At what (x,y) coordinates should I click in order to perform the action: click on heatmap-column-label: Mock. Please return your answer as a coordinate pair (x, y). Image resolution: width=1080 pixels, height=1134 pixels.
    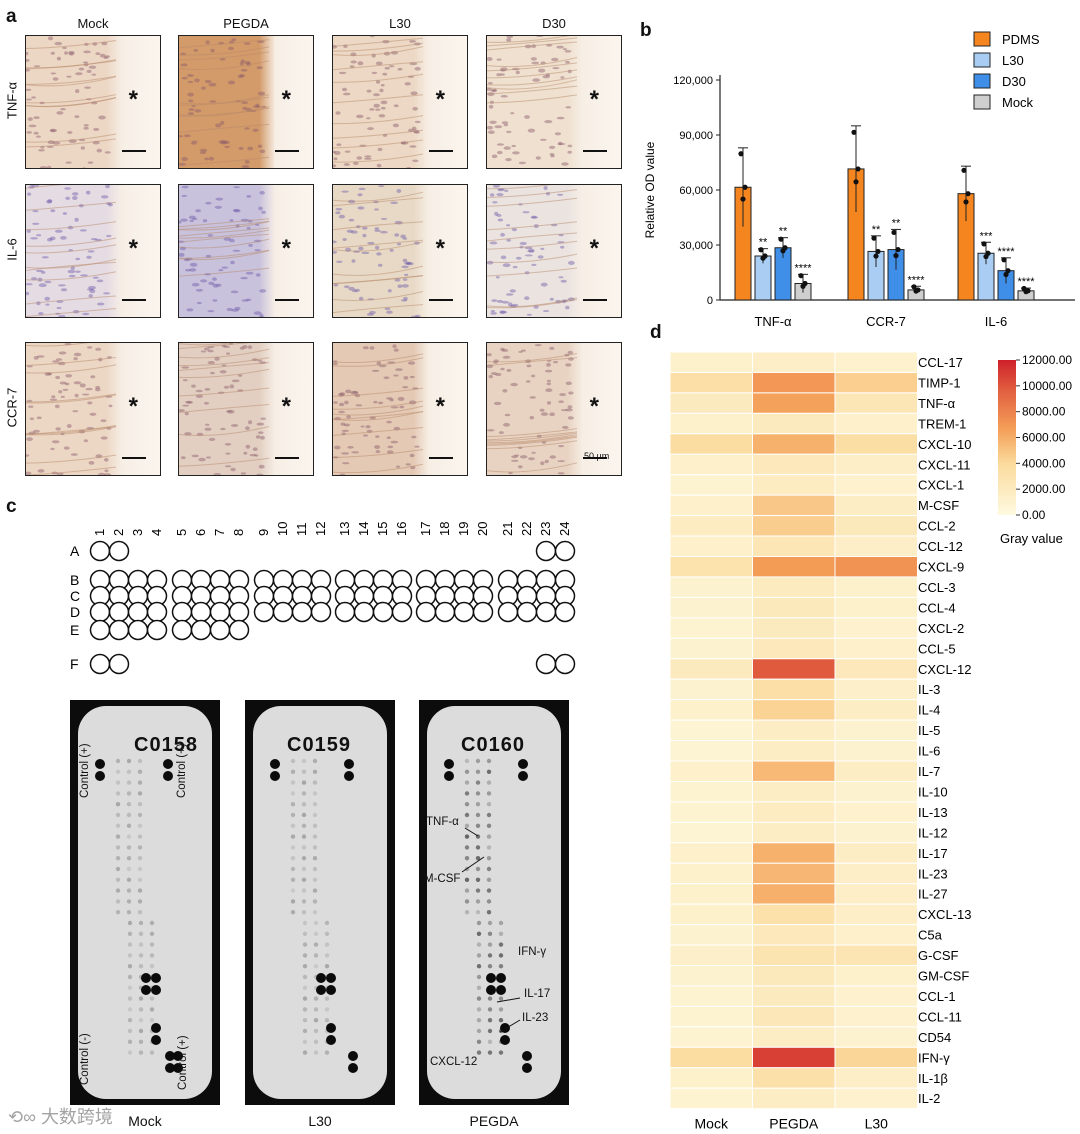
    Looking at the image, I should click on (712, 1124).